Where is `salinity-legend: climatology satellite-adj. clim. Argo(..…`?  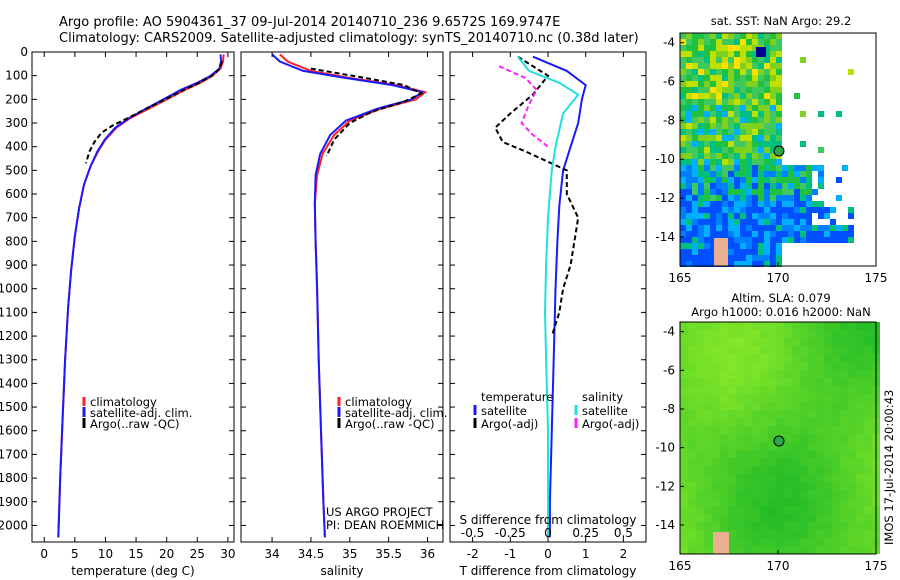
salinity-legend: climatology satellite-adj. clim. Argo(..… is located at coordinates (392, 413).